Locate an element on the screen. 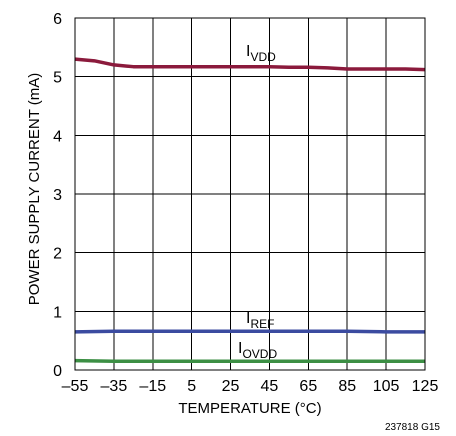 This screenshot has height=436, width=456. y-tick-label: 2 is located at coordinates (57, 254).